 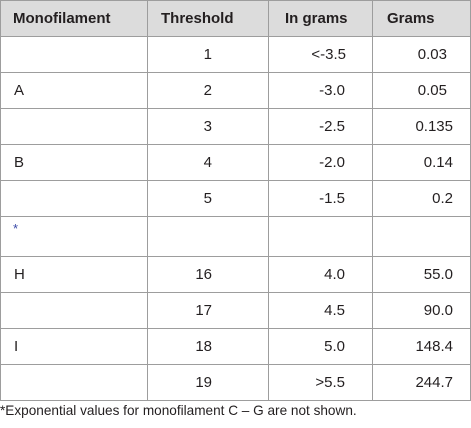 I want to click on cell-in-grams: 4.5, so click(x=320, y=310).